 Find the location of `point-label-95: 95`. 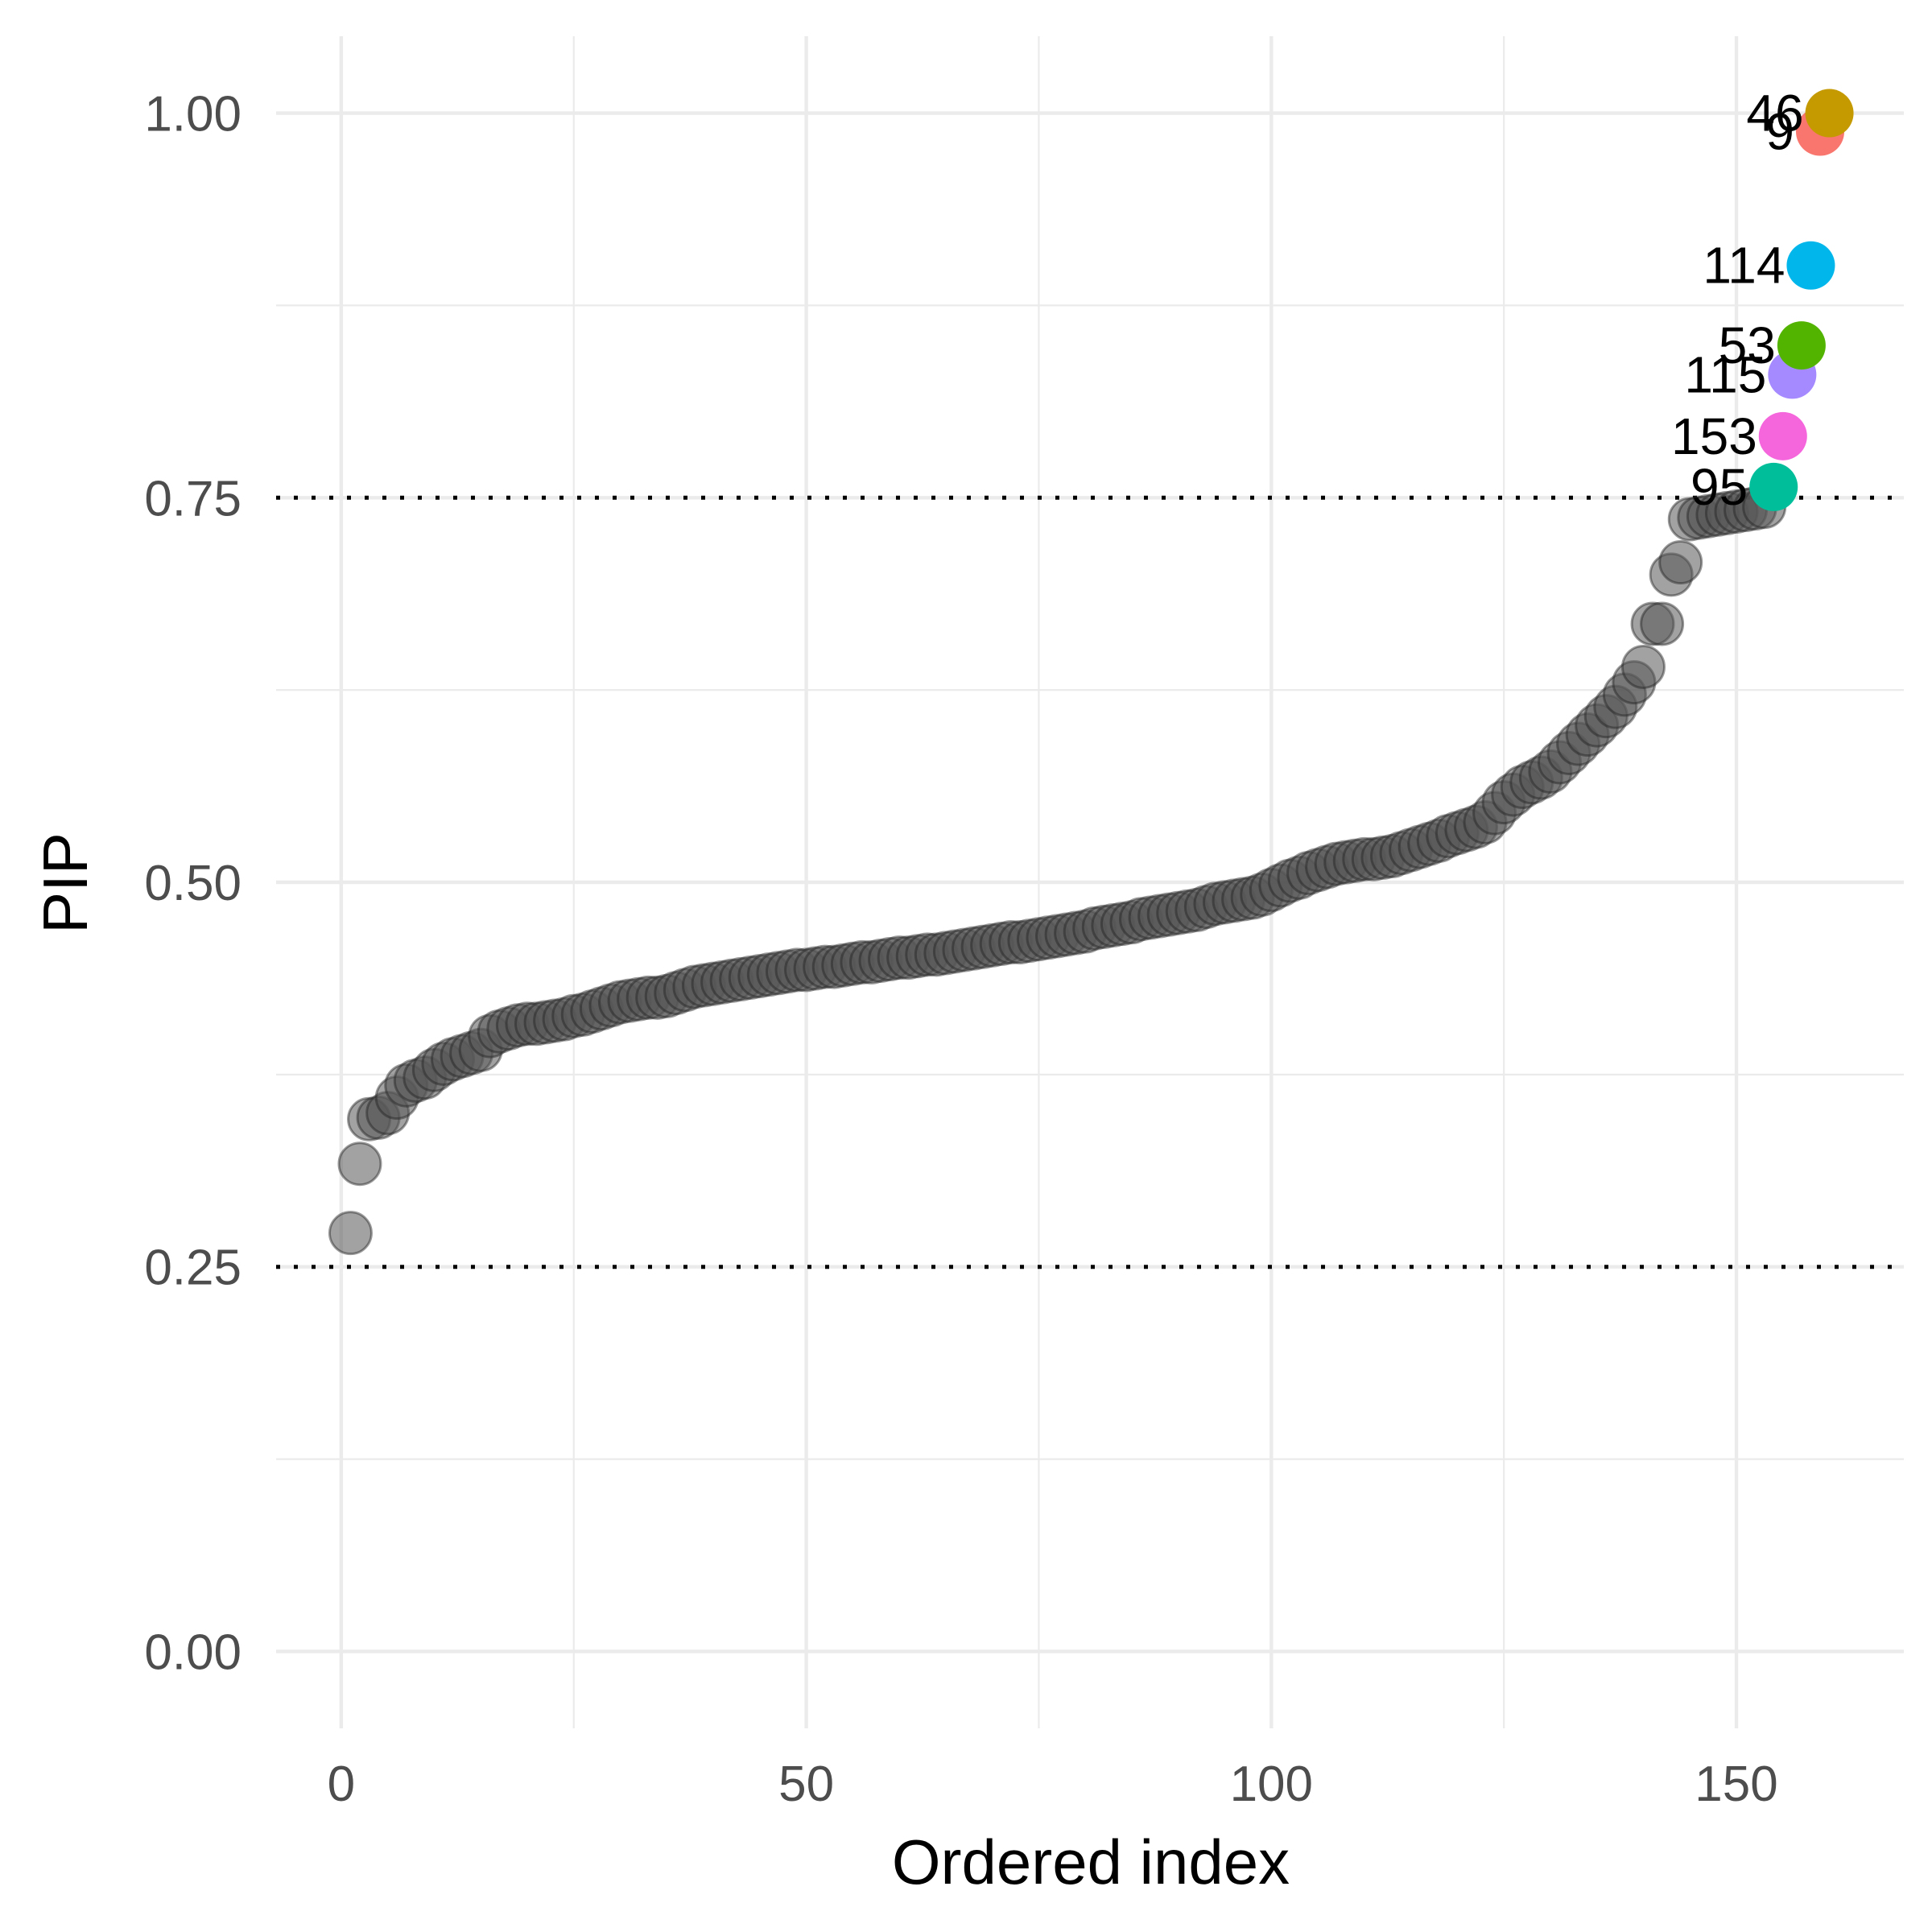

point-label-95: 95 is located at coordinates (1719, 487).